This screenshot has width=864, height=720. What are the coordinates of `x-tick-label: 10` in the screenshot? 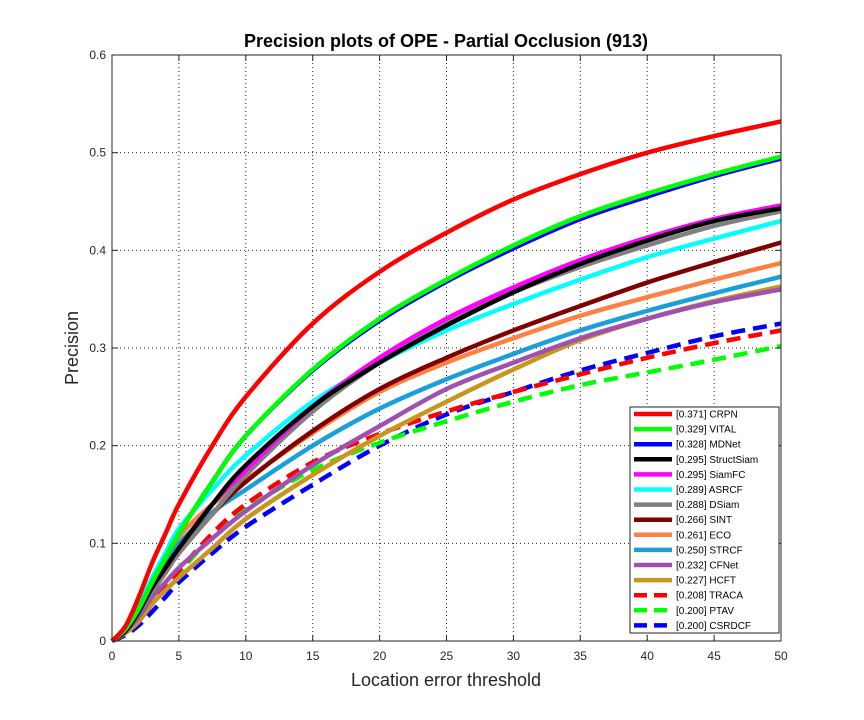 It's located at (246, 656).